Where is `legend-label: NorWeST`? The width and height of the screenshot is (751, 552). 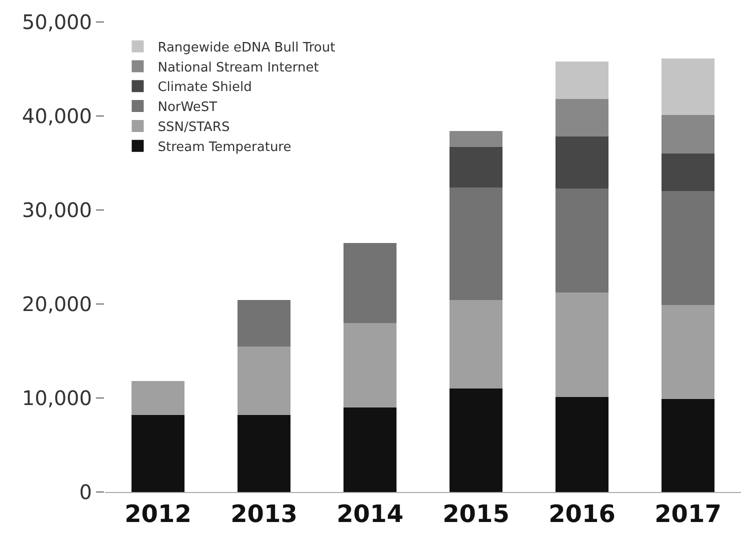
legend-label: NorWeST is located at coordinates (188, 108).